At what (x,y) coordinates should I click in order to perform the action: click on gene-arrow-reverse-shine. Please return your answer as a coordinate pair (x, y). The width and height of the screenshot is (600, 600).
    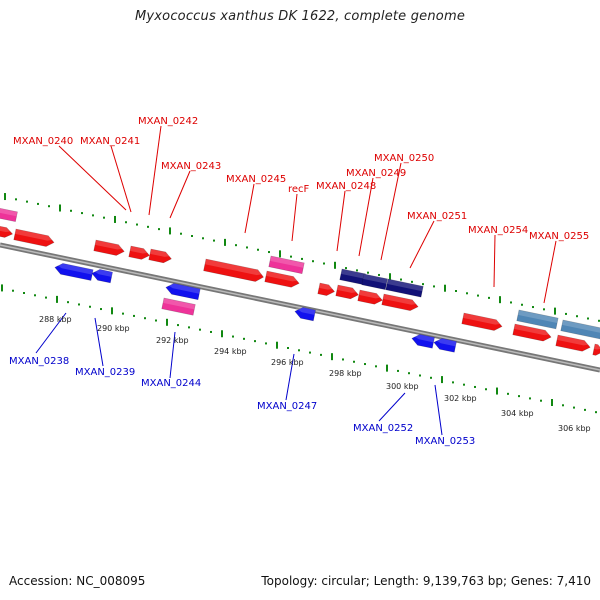
    Looking at the image, I should click on (423, 338).